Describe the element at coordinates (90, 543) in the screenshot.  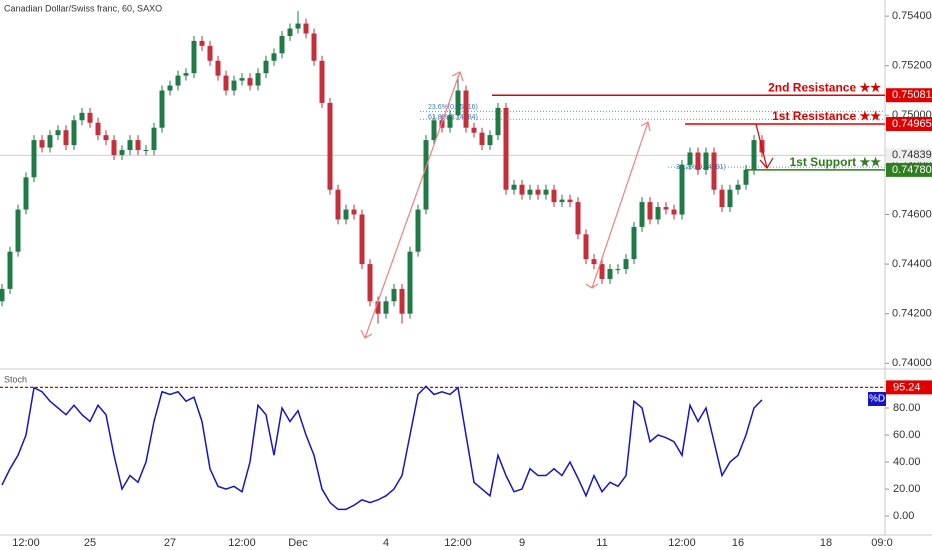
I see `x-tick-label: 25` at that location.